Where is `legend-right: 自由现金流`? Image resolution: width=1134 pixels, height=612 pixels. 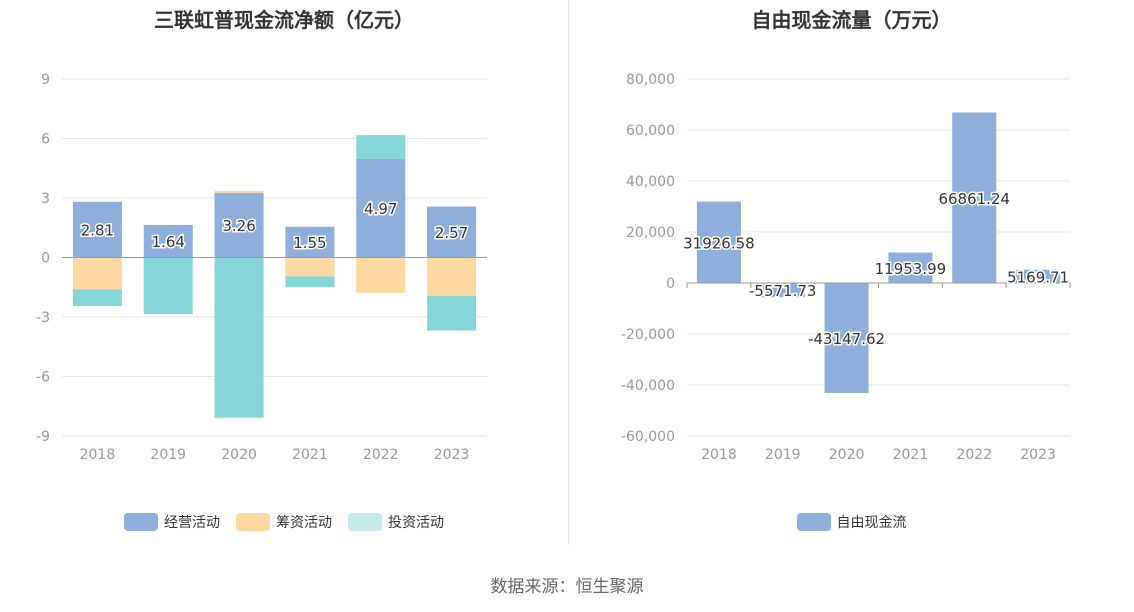
legend-right: 自由现金流 is located at coordinates (851, 522).